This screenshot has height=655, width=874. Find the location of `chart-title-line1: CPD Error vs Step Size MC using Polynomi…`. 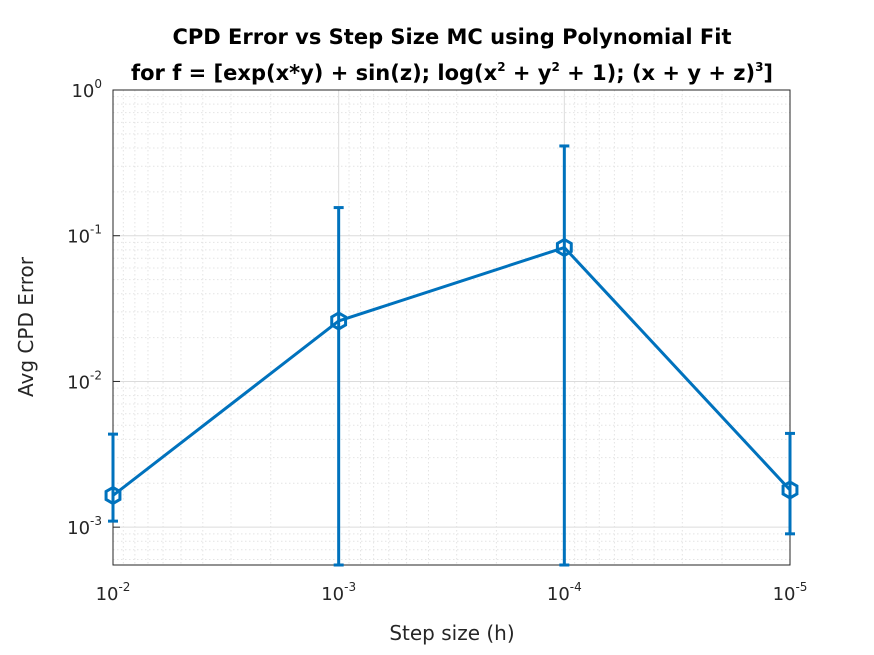

chart-title-line1: CPD Error vs Step Size MC using Polynomi… is located at coordinates (451, 37).